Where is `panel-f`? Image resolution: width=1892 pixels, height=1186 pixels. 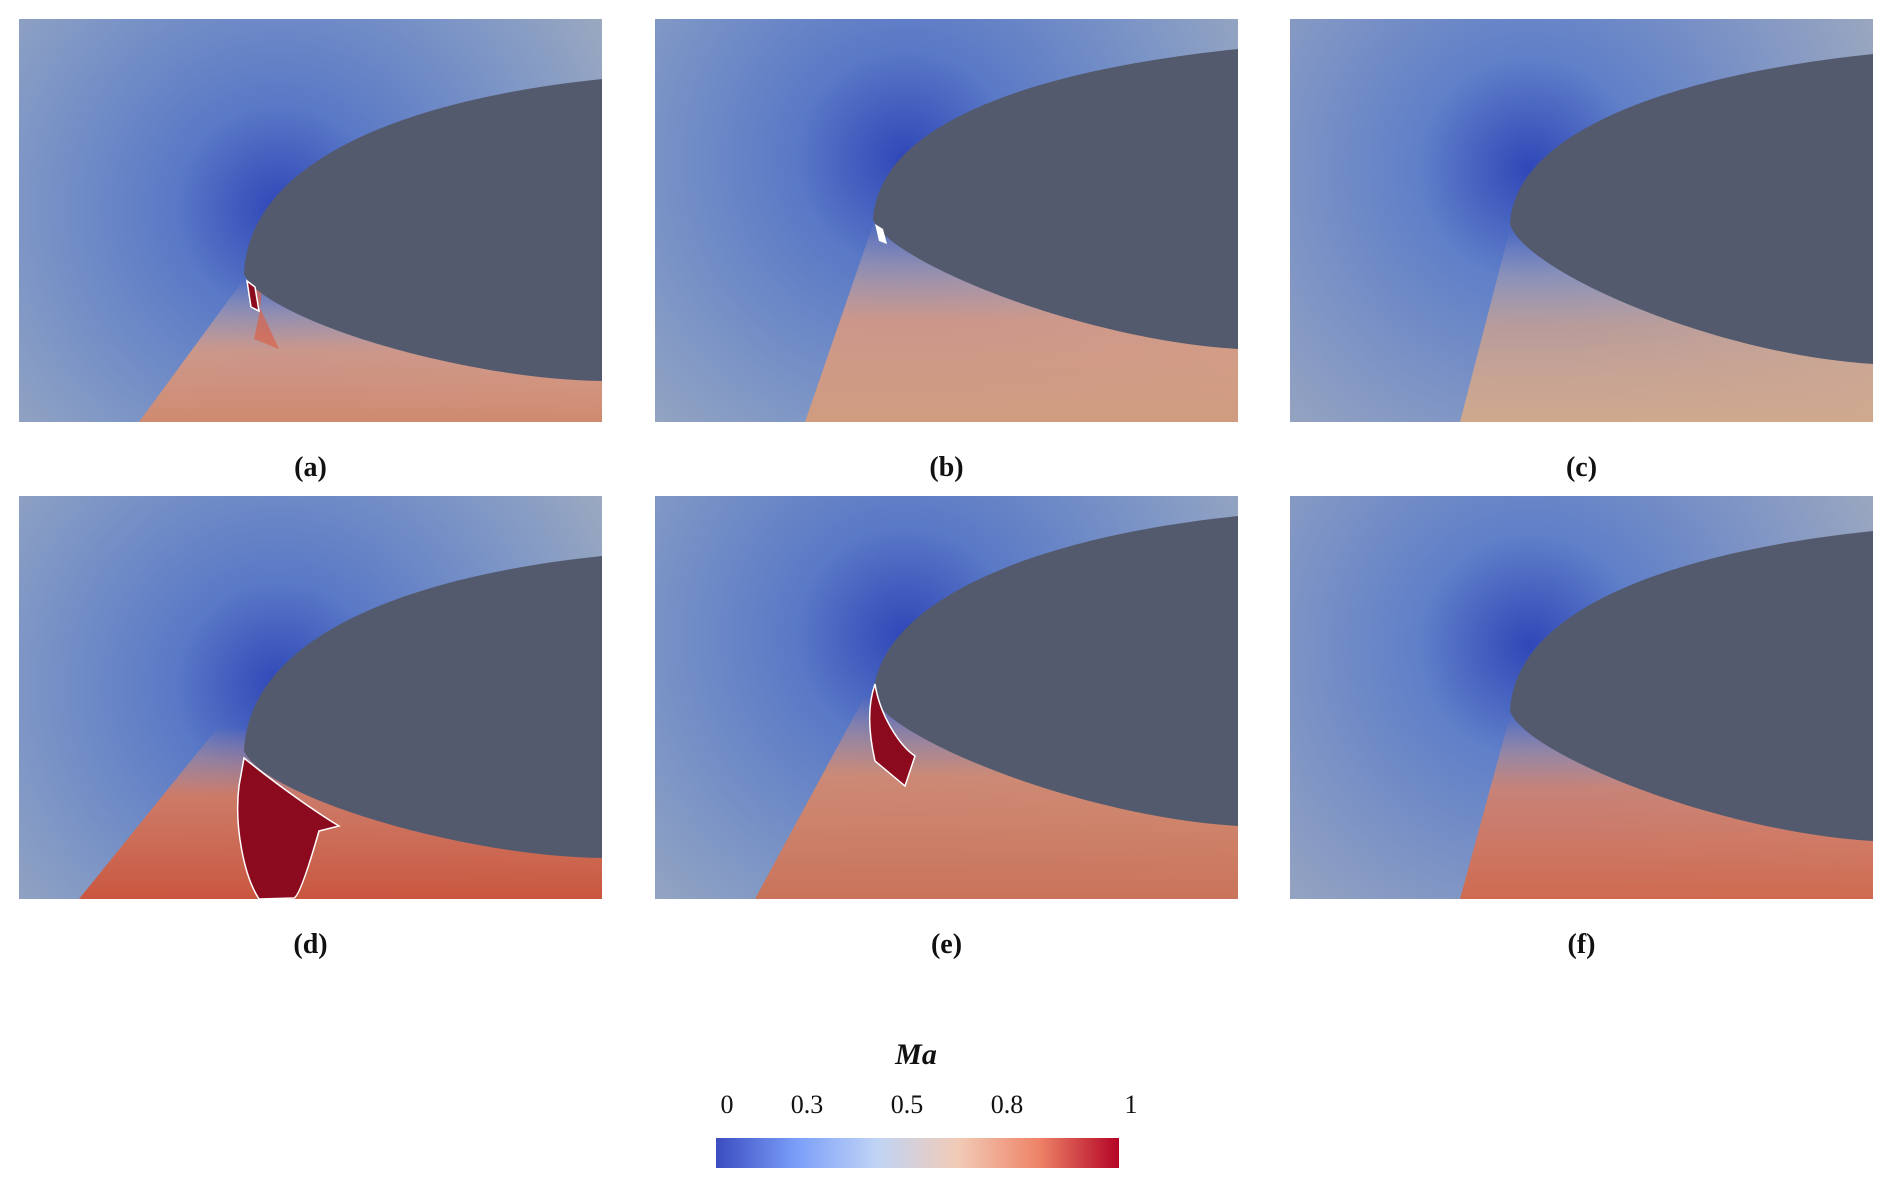 panel-f is located at coordinates (1581, 697).